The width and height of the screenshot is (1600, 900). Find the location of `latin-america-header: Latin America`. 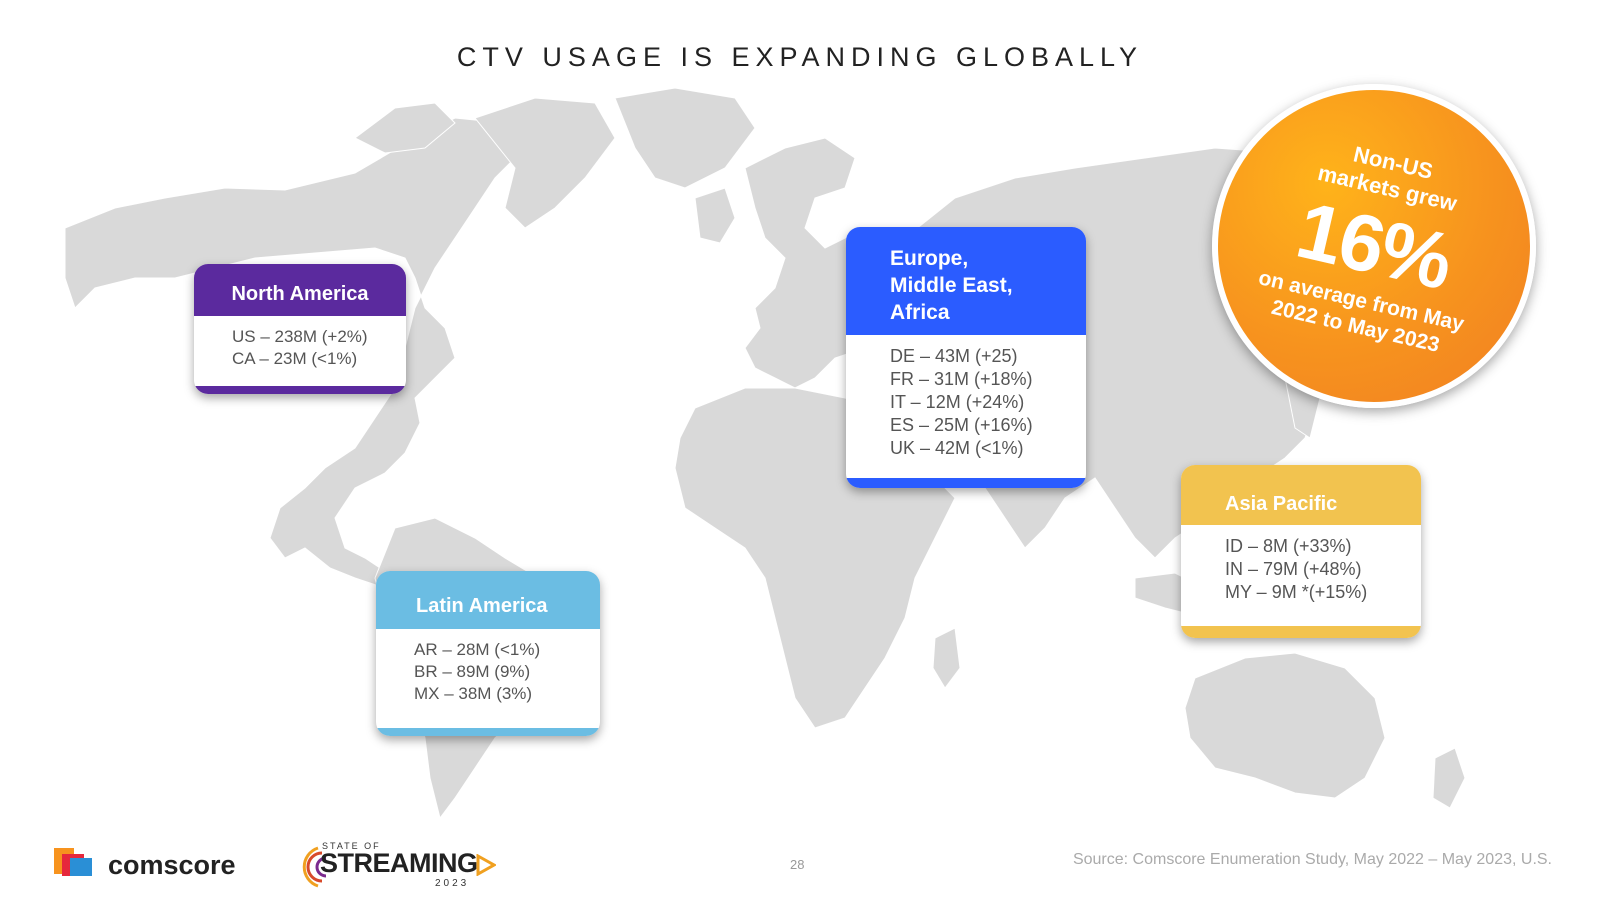

latin-america-header: Latin America is located at coordinates (488, 600).